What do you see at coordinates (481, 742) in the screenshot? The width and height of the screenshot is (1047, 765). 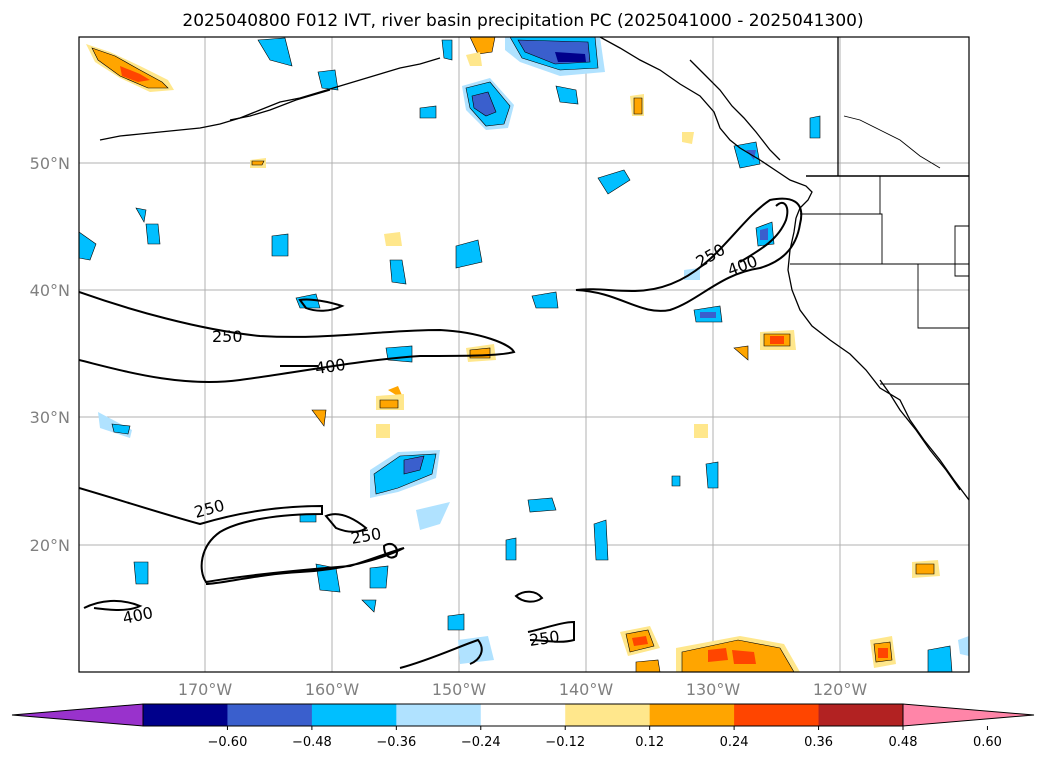 I see `colorbar-tick-label: −0.24` at bounding box center [481, 742].